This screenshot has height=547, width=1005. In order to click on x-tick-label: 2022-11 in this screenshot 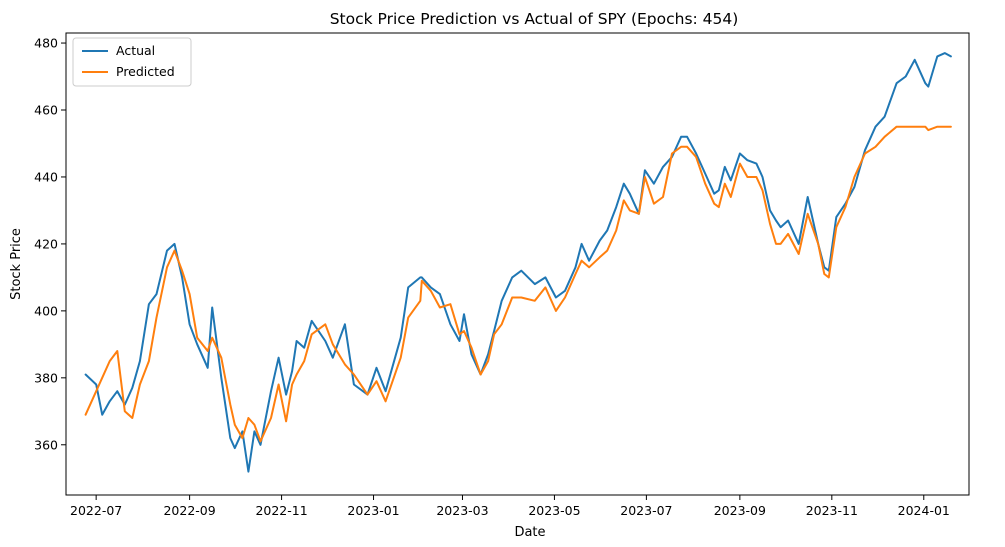, I will do `click(281, 510)`.